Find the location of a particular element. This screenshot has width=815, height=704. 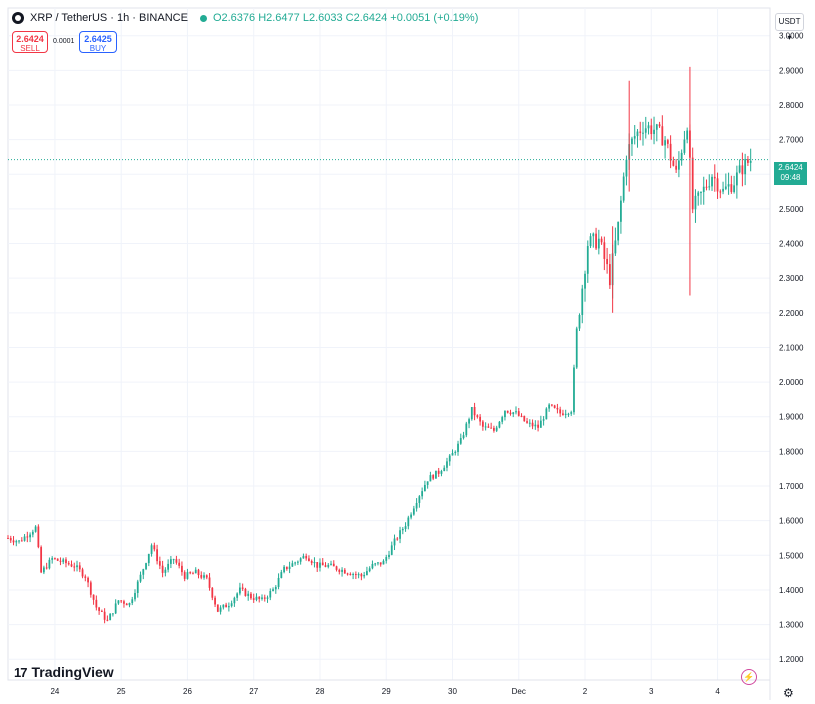

buy-button: 2.6425 BUY is located at coordinates (98, 42).